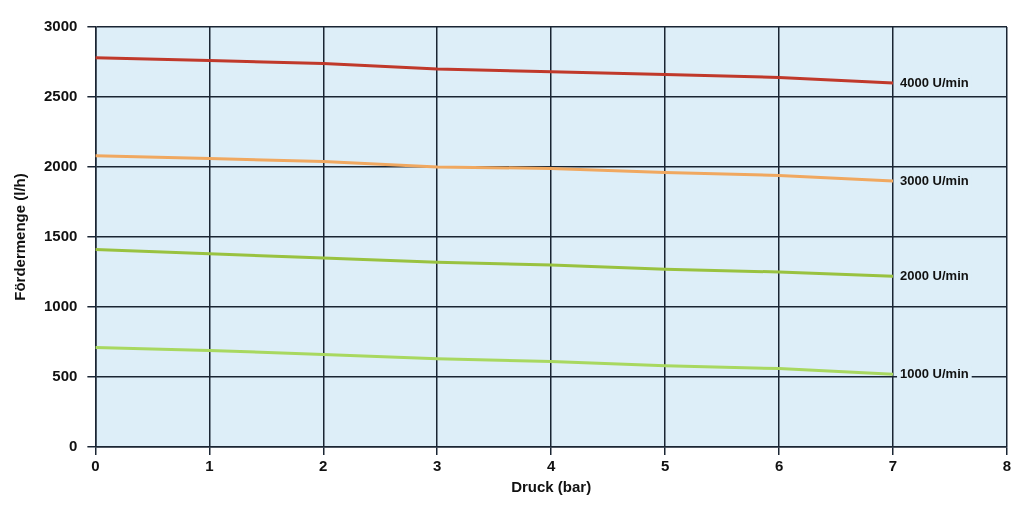 The height and width of the screenshot is (505, 1025). Describe the element at coordinates (65, 376) in the screenshot. I see `y-tick-label: 500` at that location.